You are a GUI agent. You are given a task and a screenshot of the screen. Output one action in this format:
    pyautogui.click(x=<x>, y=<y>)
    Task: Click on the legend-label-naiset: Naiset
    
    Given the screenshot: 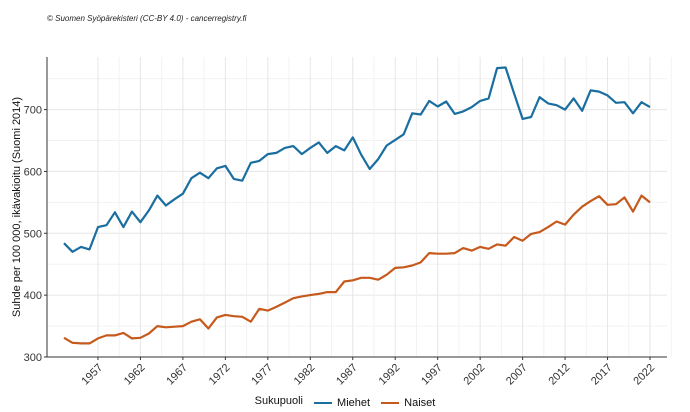 What is the action you would take?
    pyautogui.click(x=420, y=403)
    